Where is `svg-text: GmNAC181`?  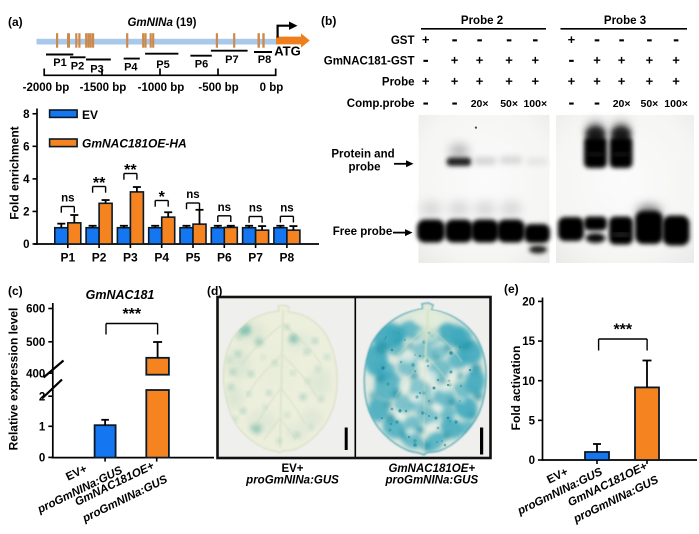 svg-text: GmNAC181 is located at coordinates (120, 295).